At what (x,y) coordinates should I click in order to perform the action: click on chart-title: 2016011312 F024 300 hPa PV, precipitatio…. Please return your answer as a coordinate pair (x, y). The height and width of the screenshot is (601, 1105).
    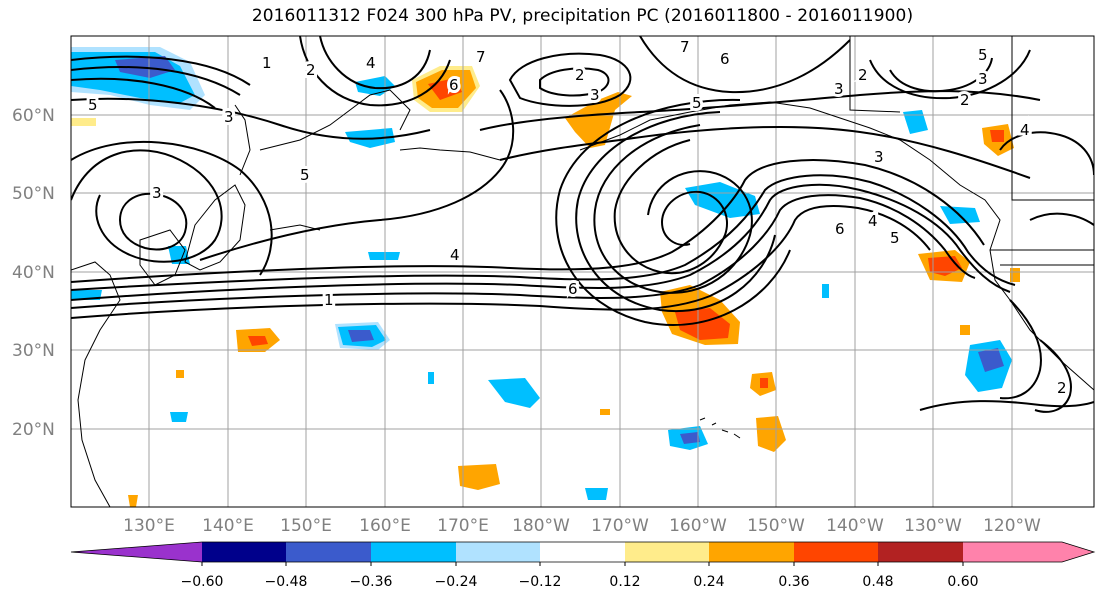
    Looking at the image, I should click on (582, 16).